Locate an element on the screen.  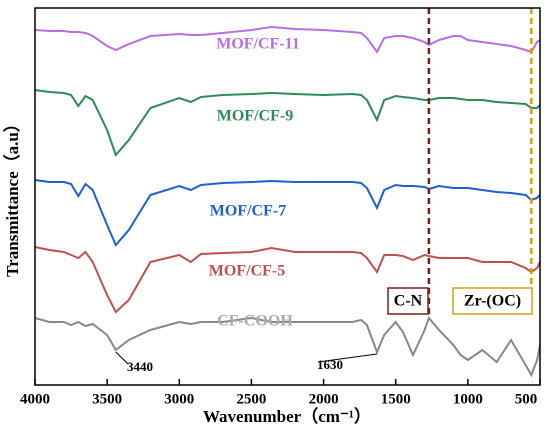
series-label: MOF/CF-11 is located at coordinates (258, 44).